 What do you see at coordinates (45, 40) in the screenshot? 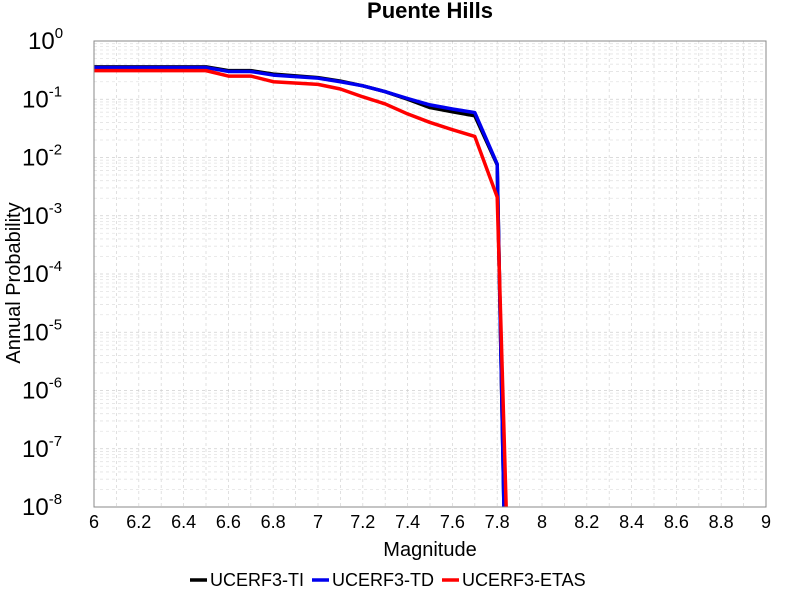
I see `y-tick-label: 10⁰` at bounding box center [45, 40].